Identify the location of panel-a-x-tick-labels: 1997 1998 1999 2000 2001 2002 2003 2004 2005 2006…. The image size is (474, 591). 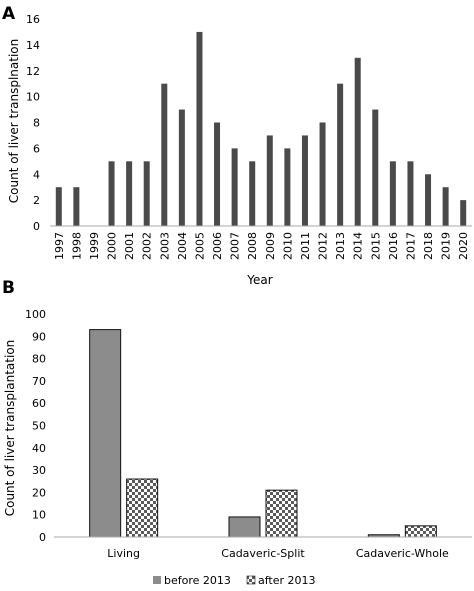
(261, 246).